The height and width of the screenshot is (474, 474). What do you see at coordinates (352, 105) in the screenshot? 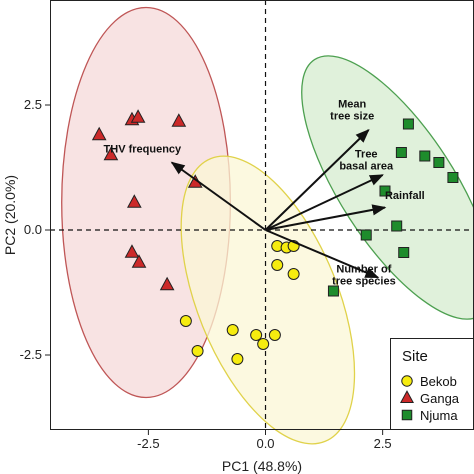
I see `loading-label: Mean` at bounding box center [352, 105].